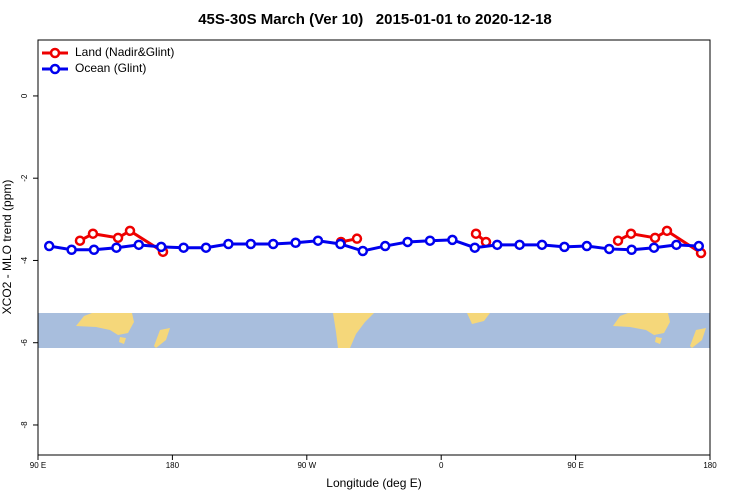  Describe the element at coordinates (108, 60) in the screenshot. I see `legend: Land (Nadir&Glint) Ocean (Glint)` at that location.